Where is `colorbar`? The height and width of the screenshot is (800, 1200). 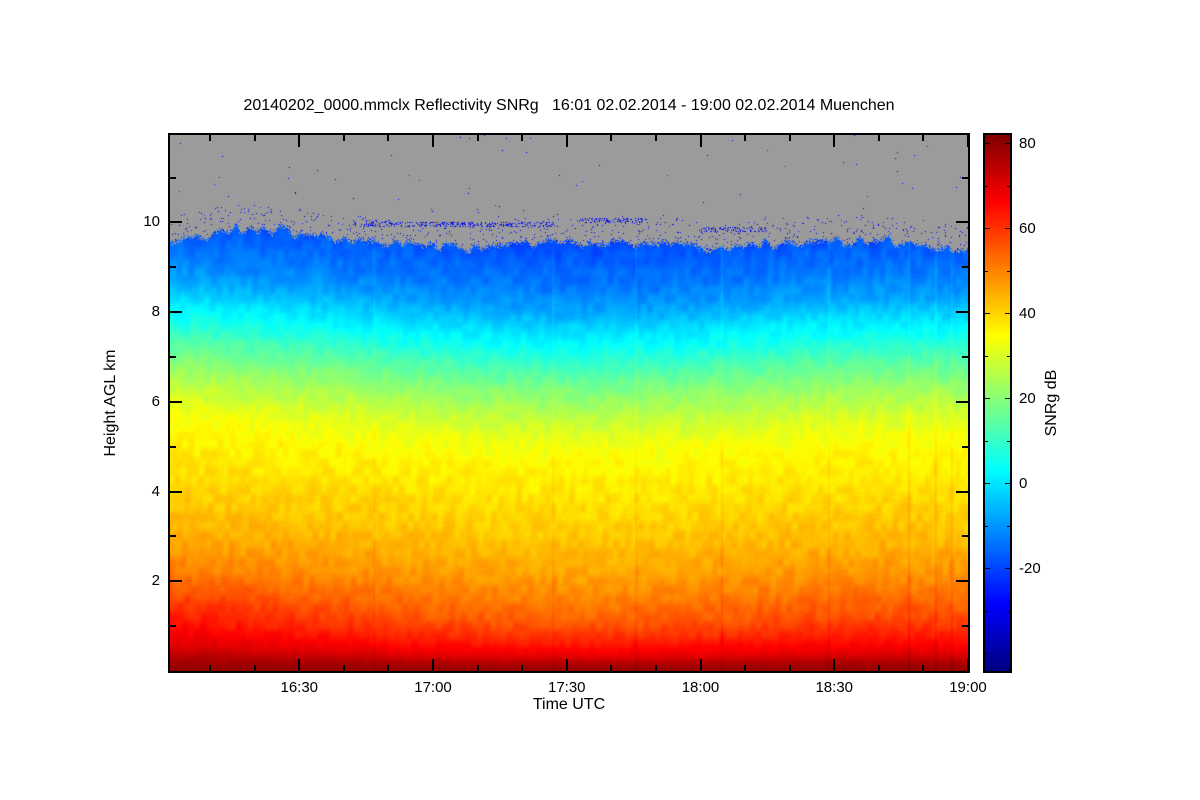
colorbar is located at coordinates (997, 403).